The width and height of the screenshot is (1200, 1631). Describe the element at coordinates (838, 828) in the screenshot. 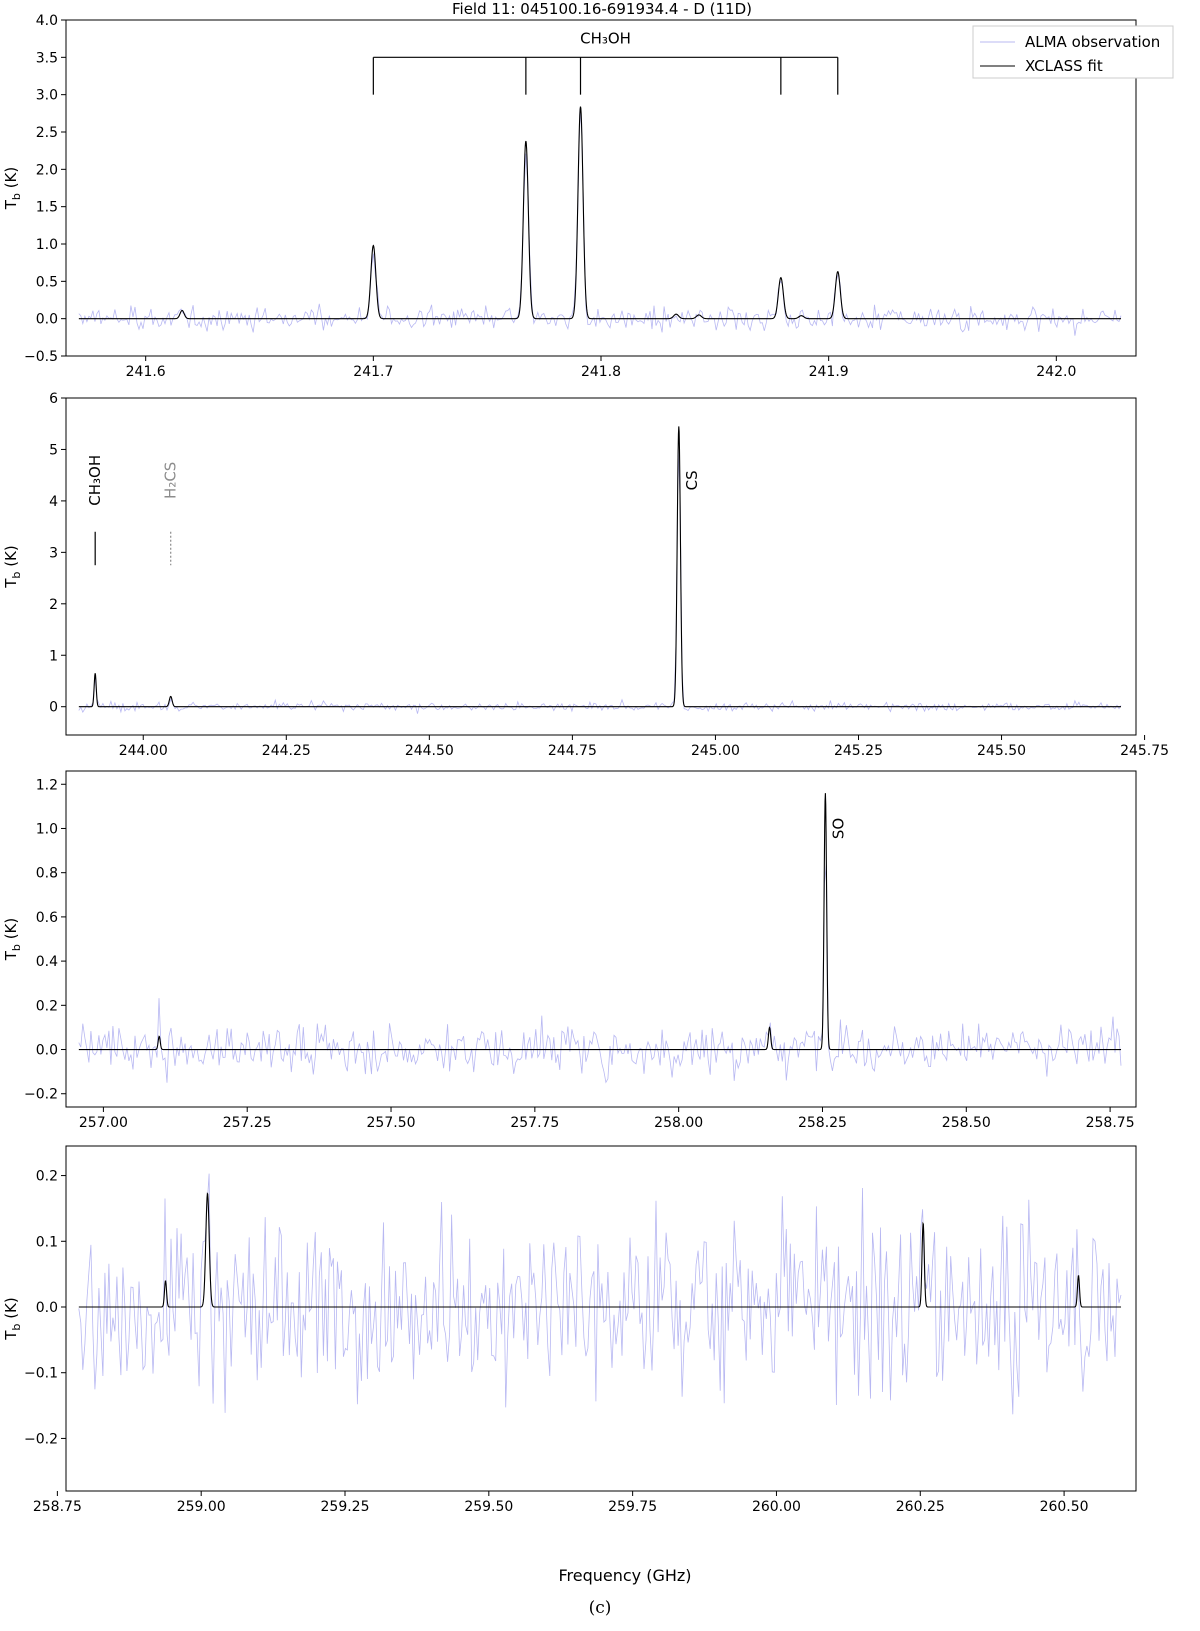

I see `line-id-label: SO` at that location.